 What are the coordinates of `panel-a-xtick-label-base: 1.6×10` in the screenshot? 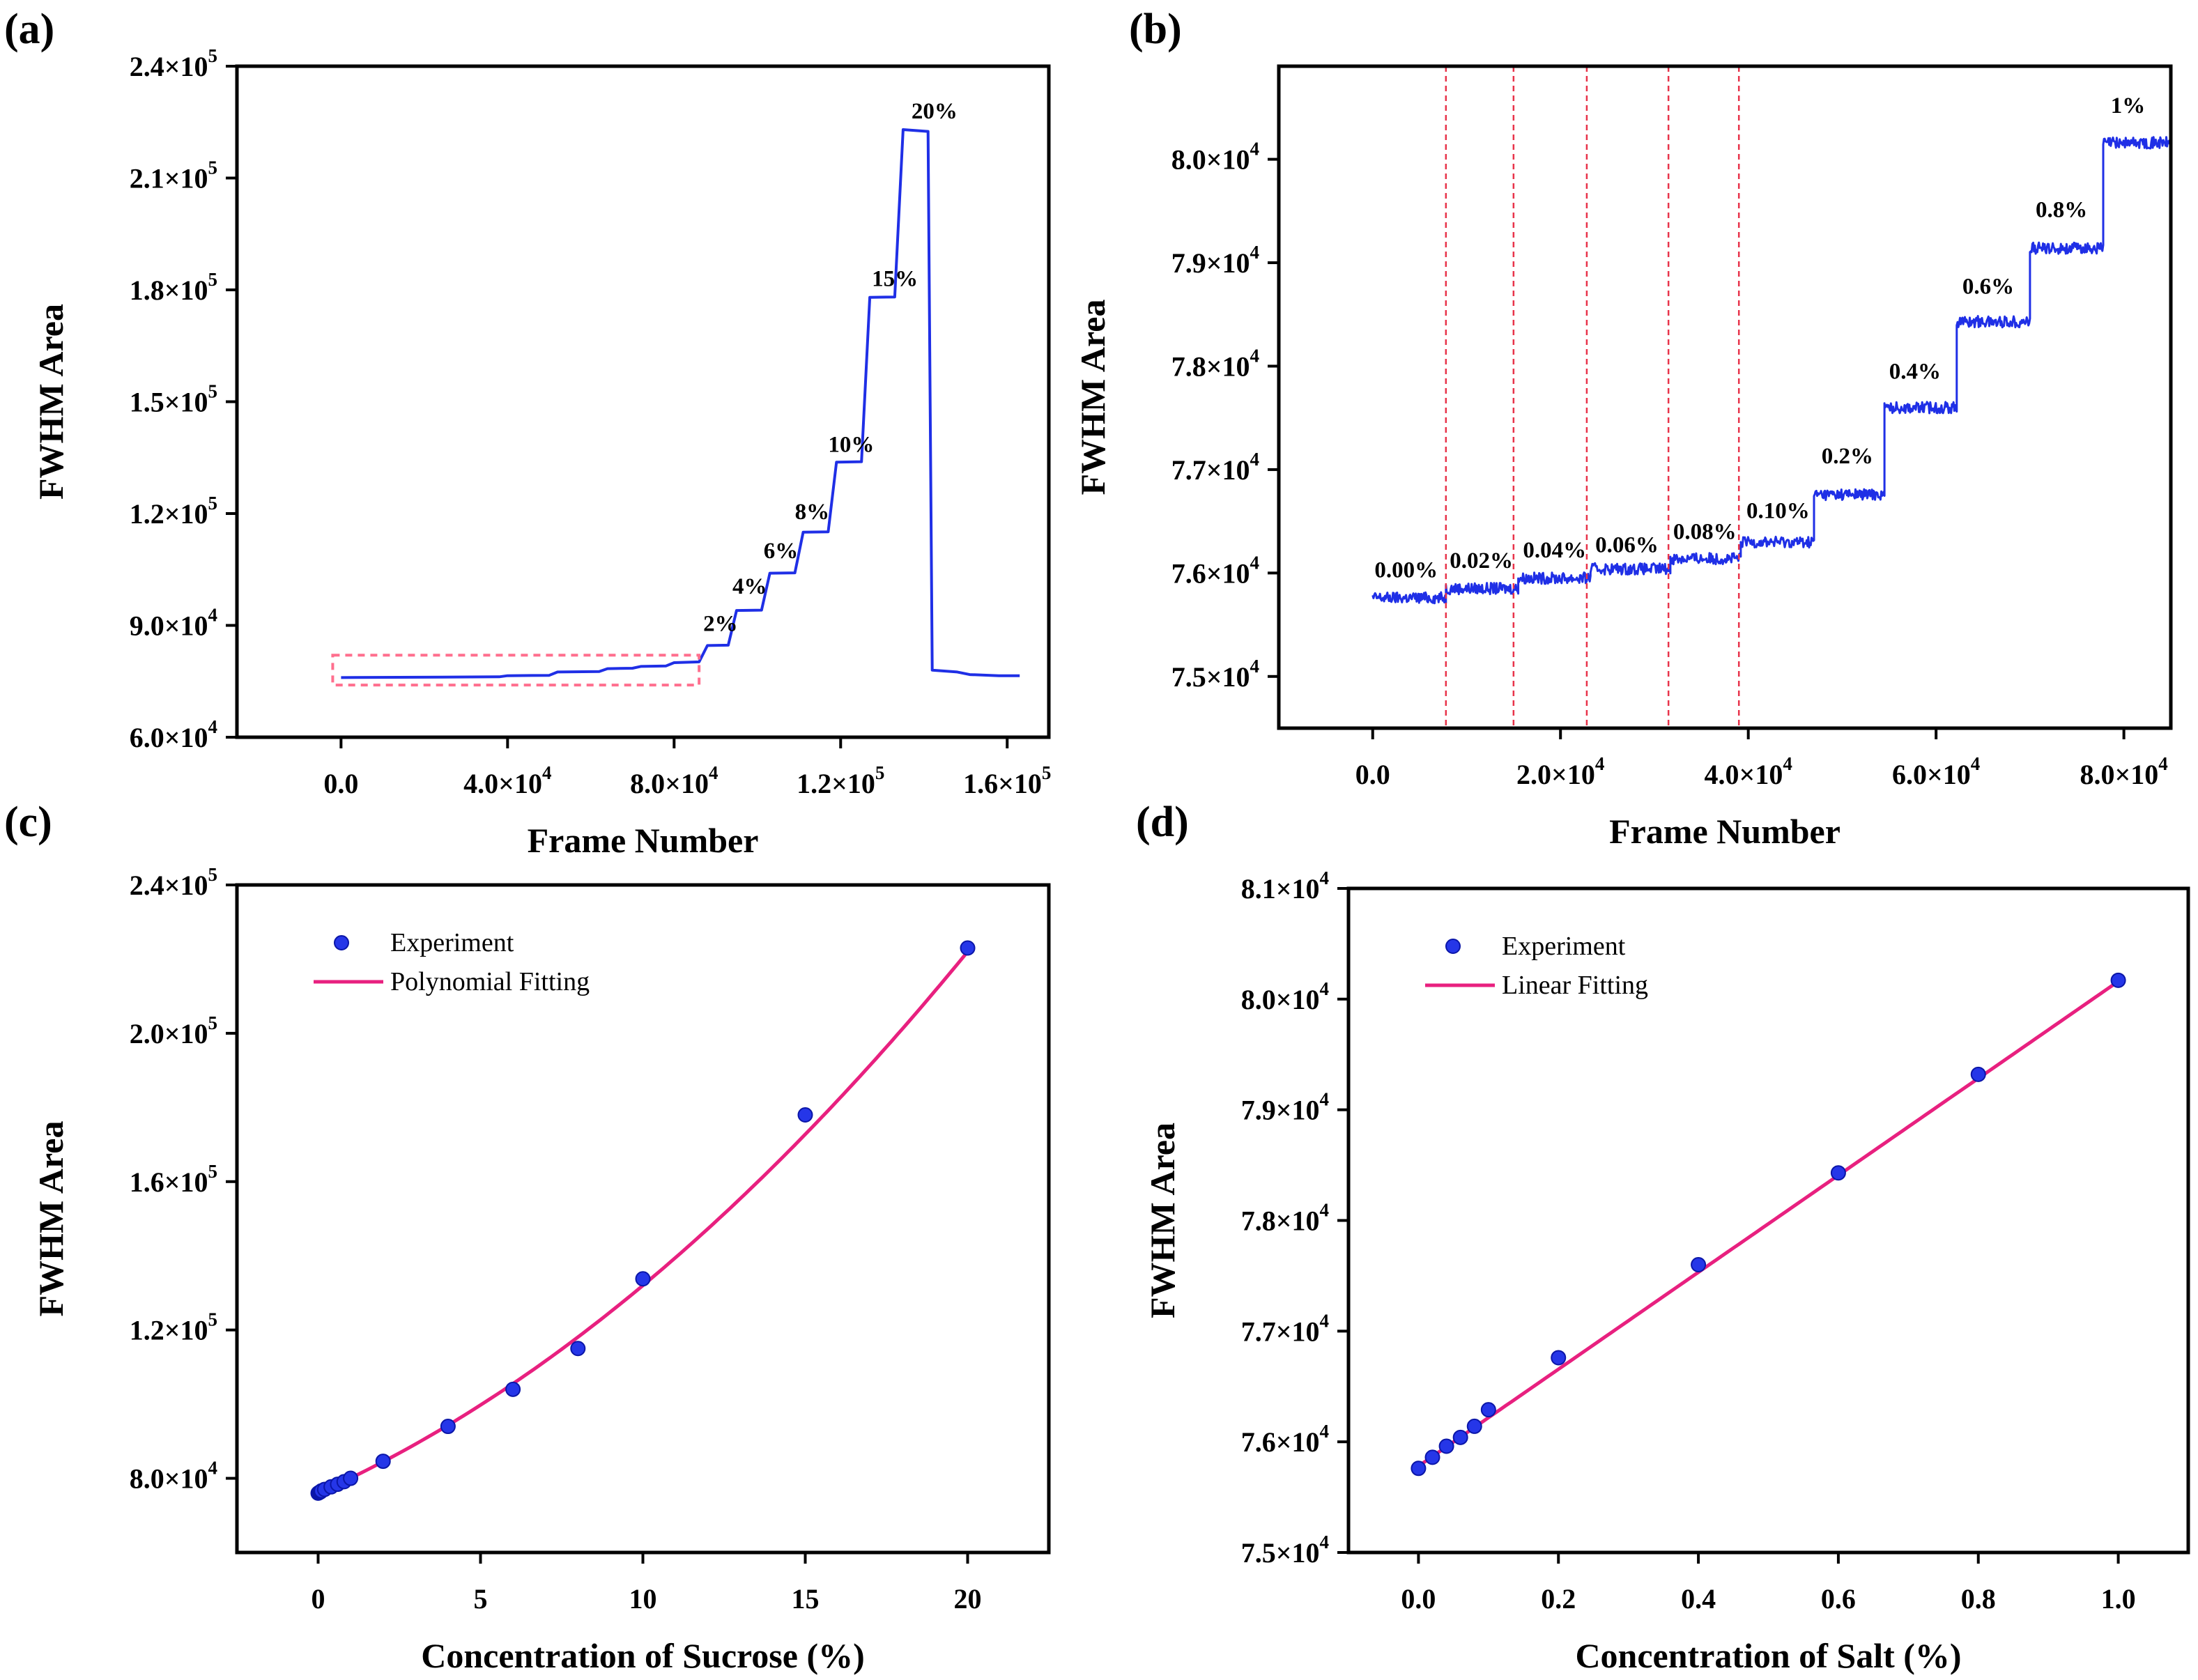 It's located at (1002, 783).